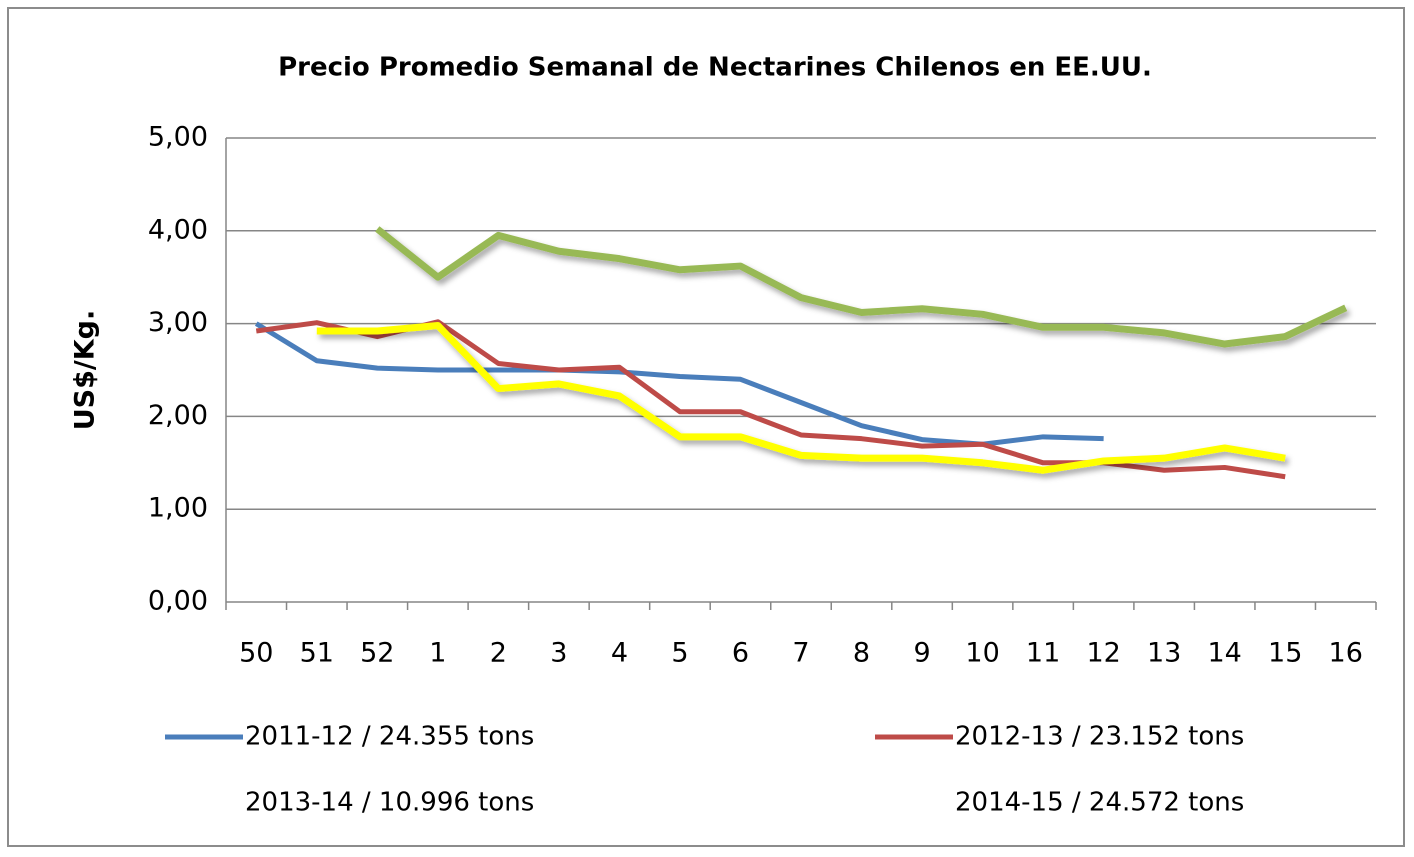 The width and height of the screenshot is (1414, 857). What do you see at coordinates (256, 653) in the screenshot?
I see `x-tick-label: 50` at bounding box center [256, 653].